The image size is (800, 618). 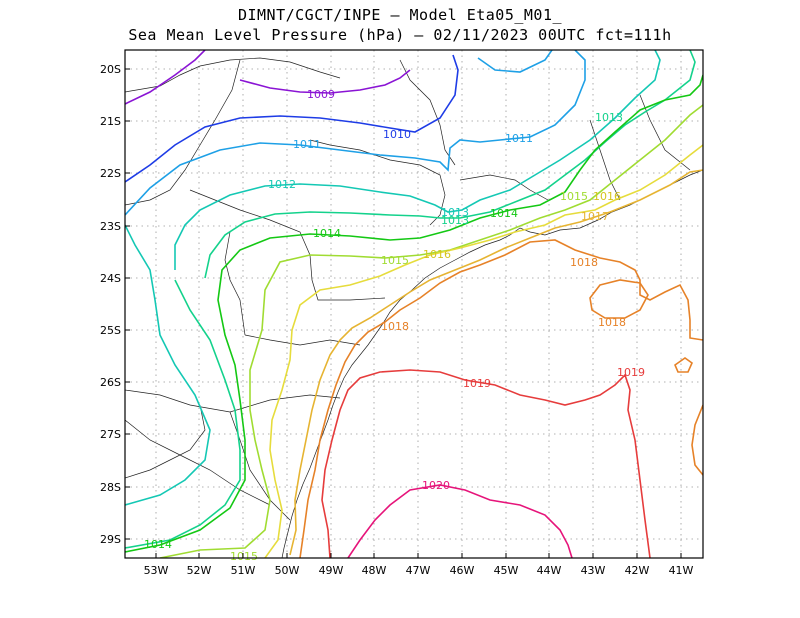 What do you see at coordinates (199, 570) in the screenshot?
I see `lon-label: 52W` at bounding box center [199, 570].